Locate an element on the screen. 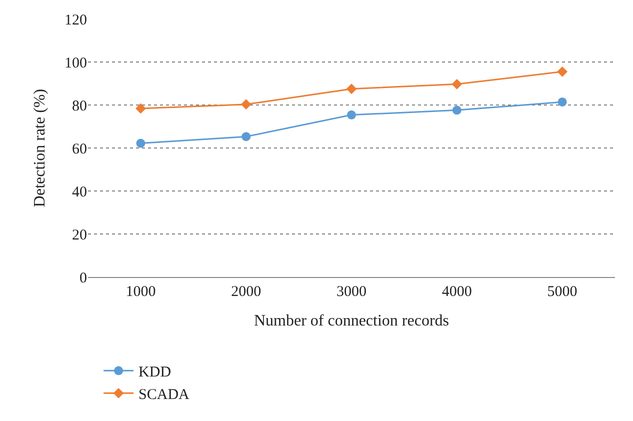  y-tick-label: 40 is located at coordinates (79, 192).